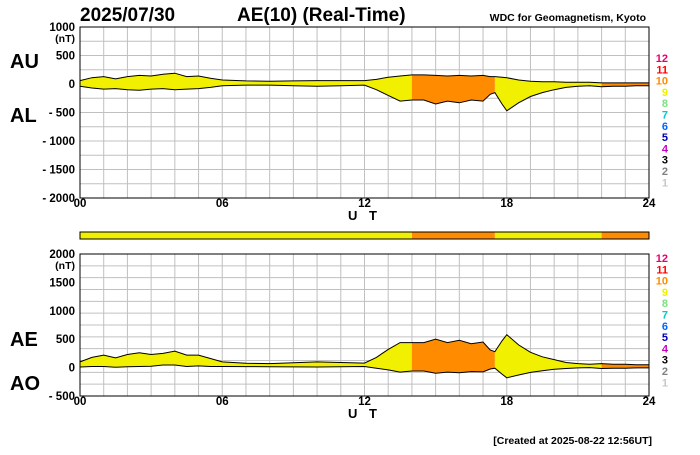 This screenshot has width=700, height=455. What do you see at coordinates (58, 142) in the screenshot?
I see `y-tick-label: - 1000` at bounding box center [58, 142].